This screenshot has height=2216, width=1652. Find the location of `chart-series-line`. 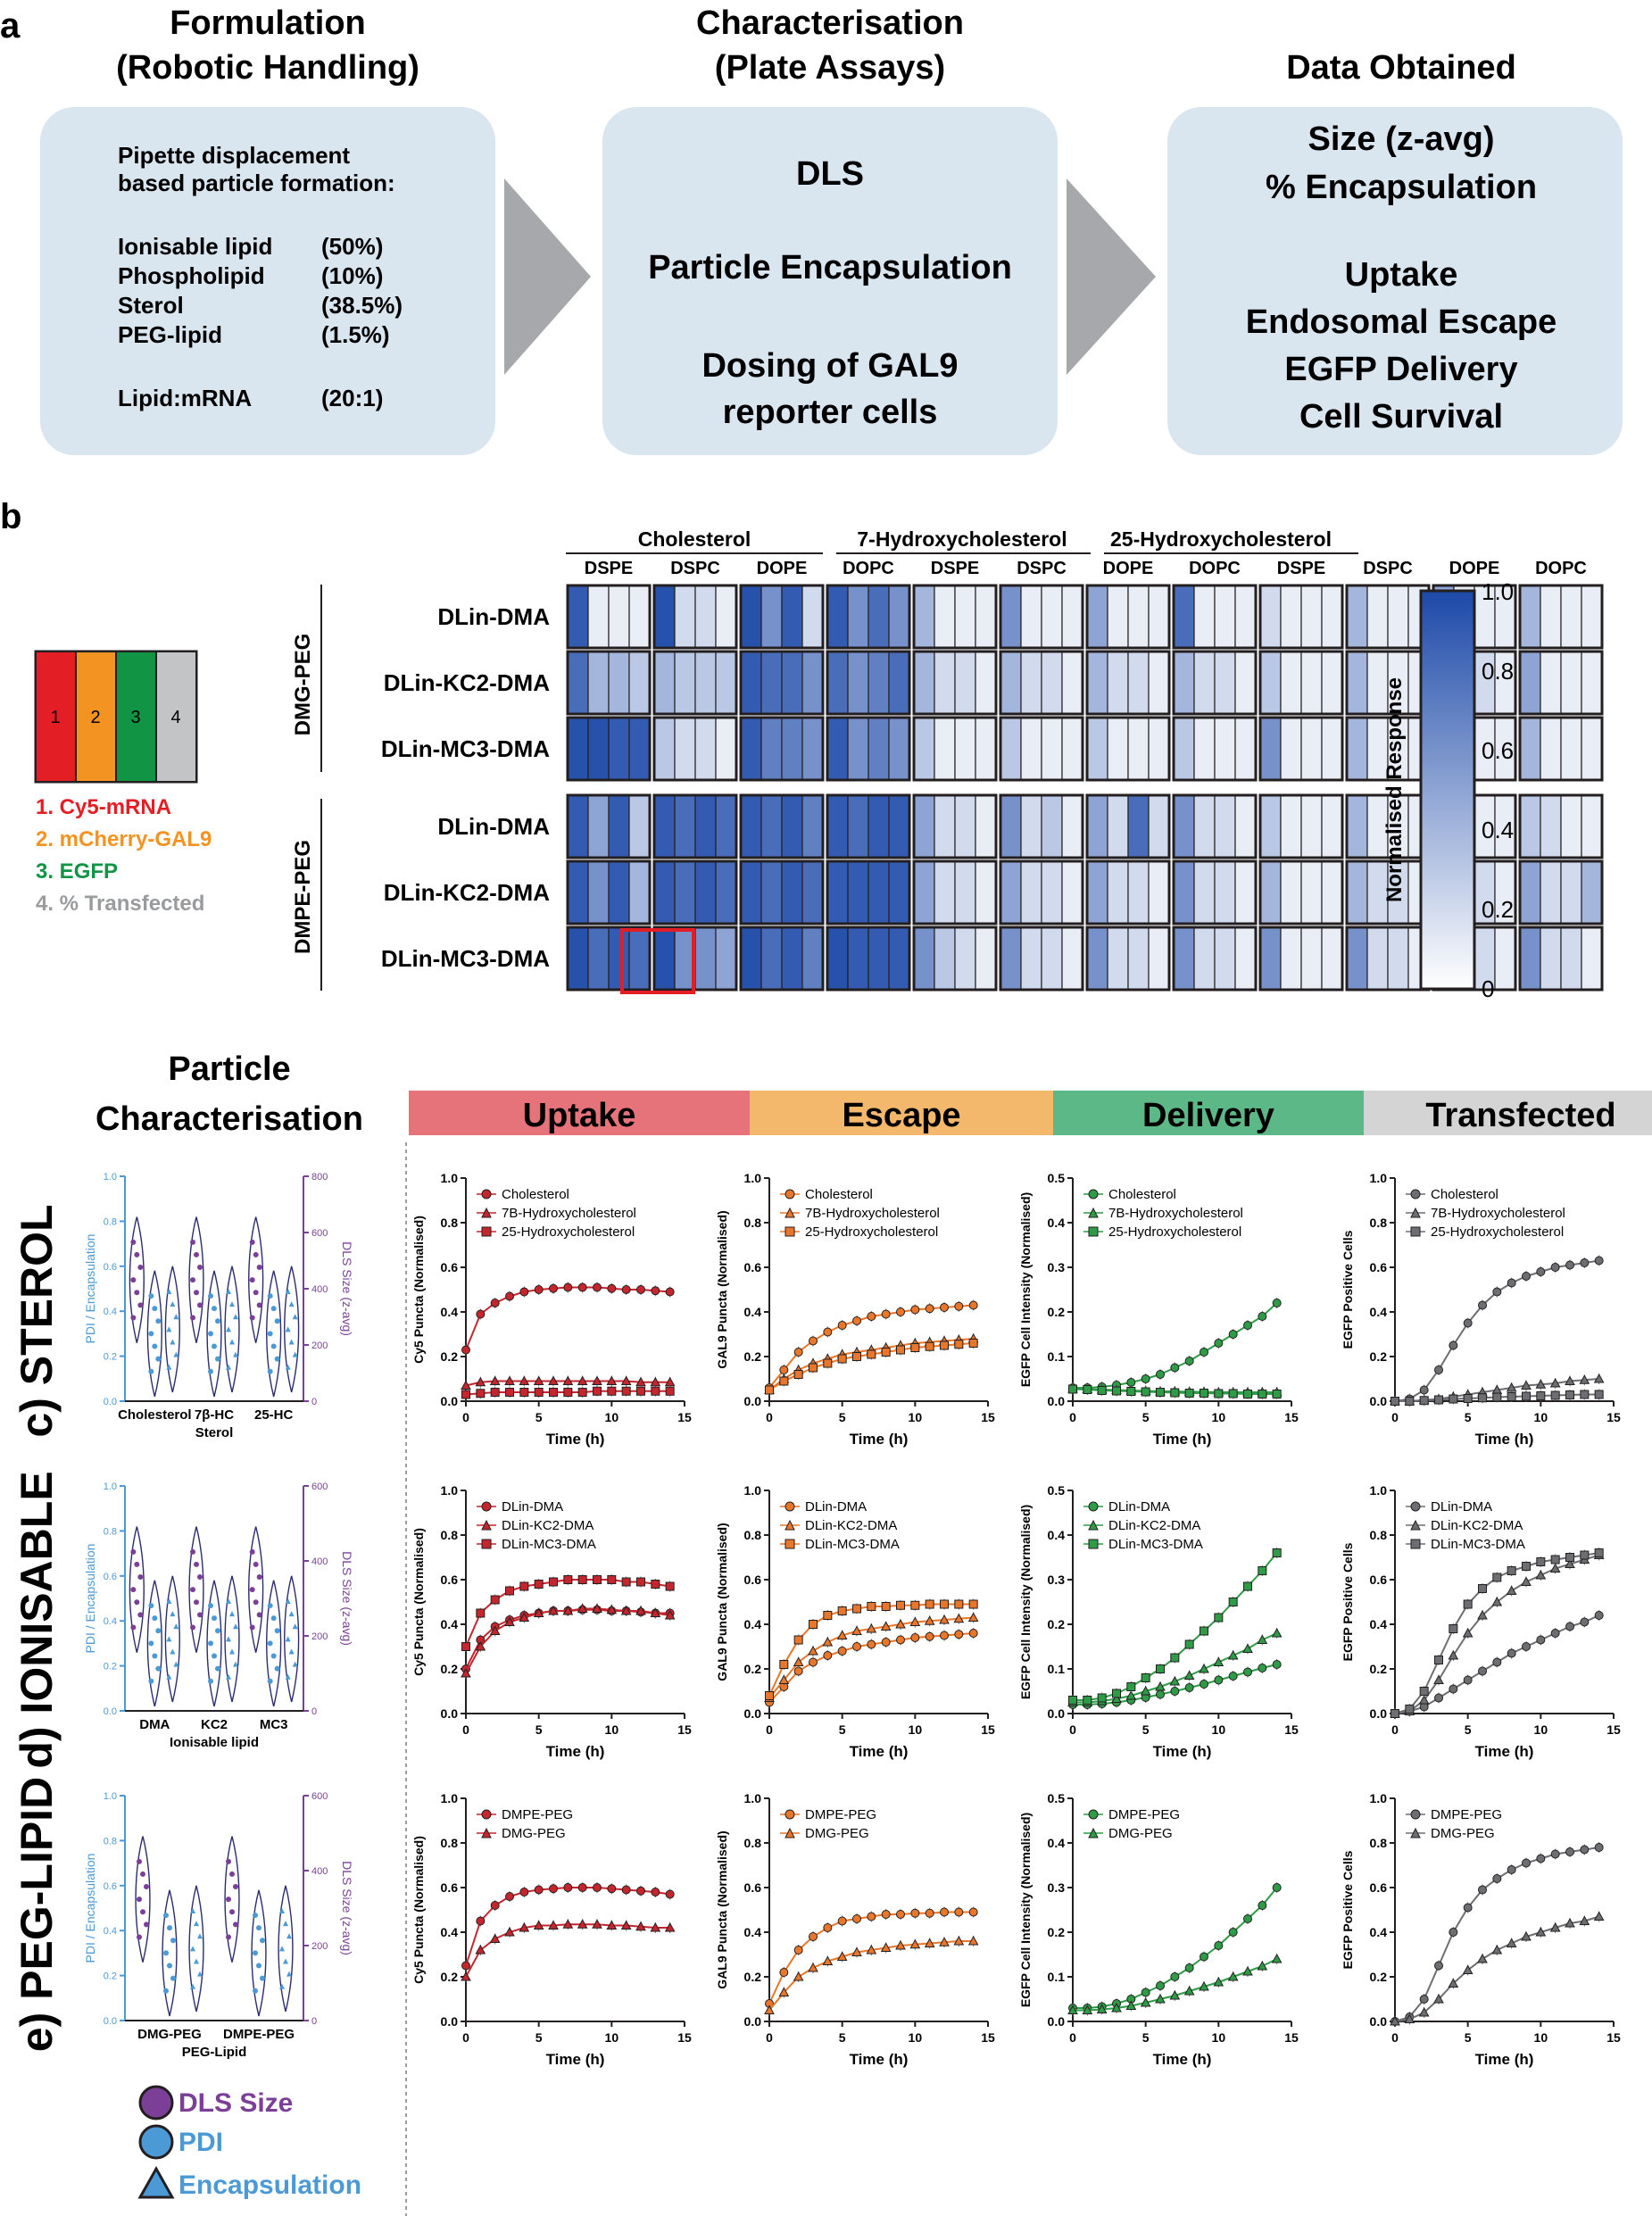

chart-series-line is located at coordinates (1497, 1968).